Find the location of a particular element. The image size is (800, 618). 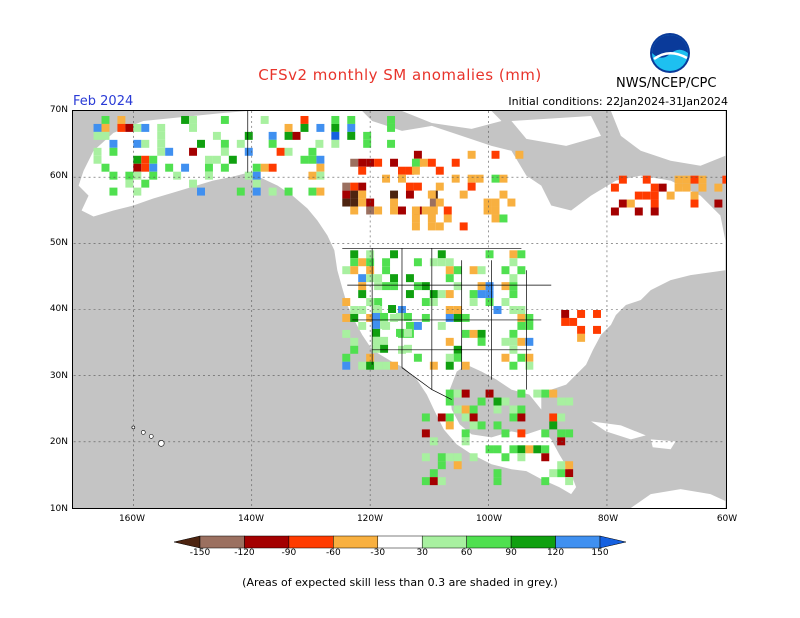

forecast-month: Feb 2024 is located at coordinates (103, 101).